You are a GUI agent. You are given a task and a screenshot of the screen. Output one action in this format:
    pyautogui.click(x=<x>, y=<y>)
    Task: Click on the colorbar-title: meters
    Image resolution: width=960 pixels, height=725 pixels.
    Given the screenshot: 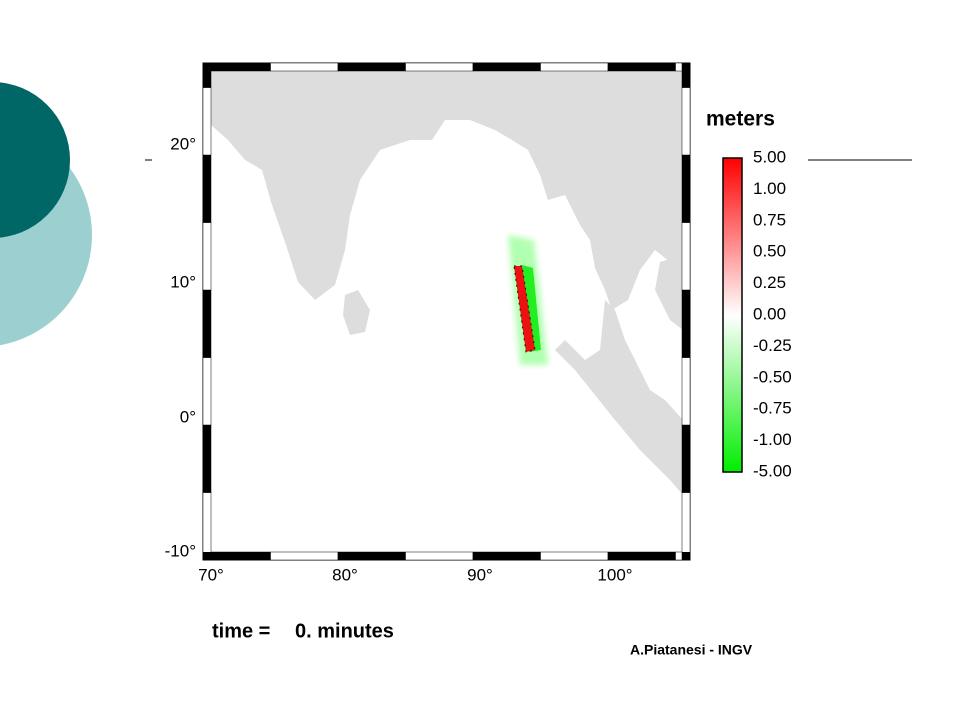 What is the action you would take?
    pyautogui.click(x=740, y=119)
    